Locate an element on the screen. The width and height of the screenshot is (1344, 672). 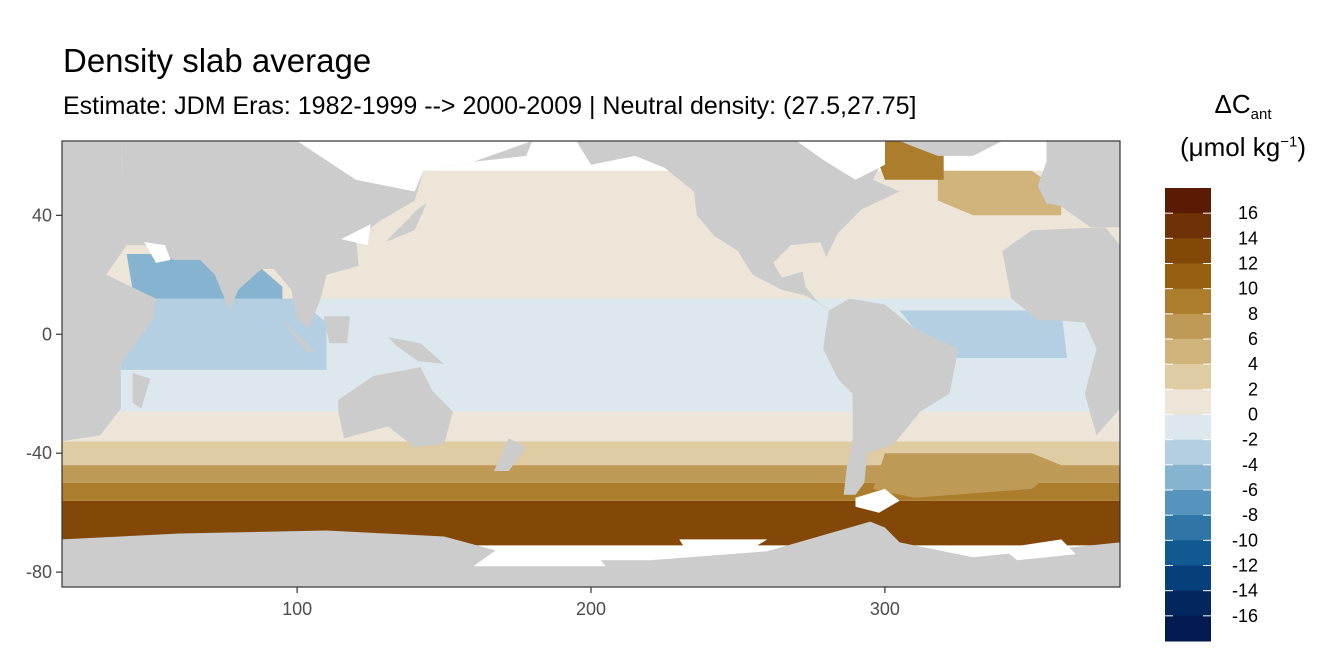
legend-label-7: 2 is located at coordinates (1253, 389).